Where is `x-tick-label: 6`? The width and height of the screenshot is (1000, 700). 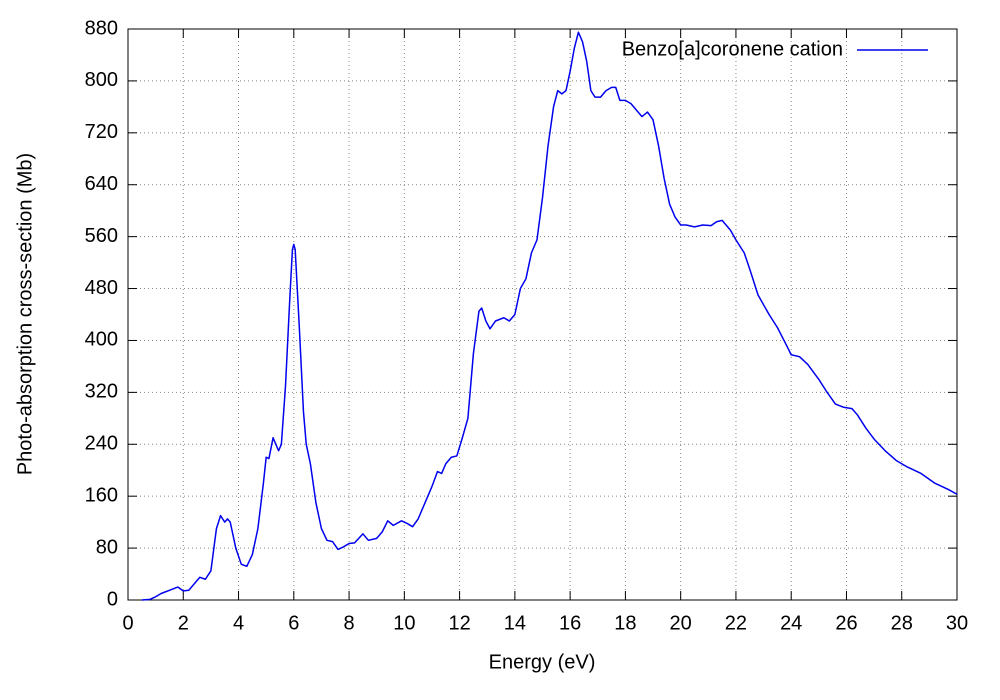 x-tick-label: 6 is located at coordinates (293, 623).